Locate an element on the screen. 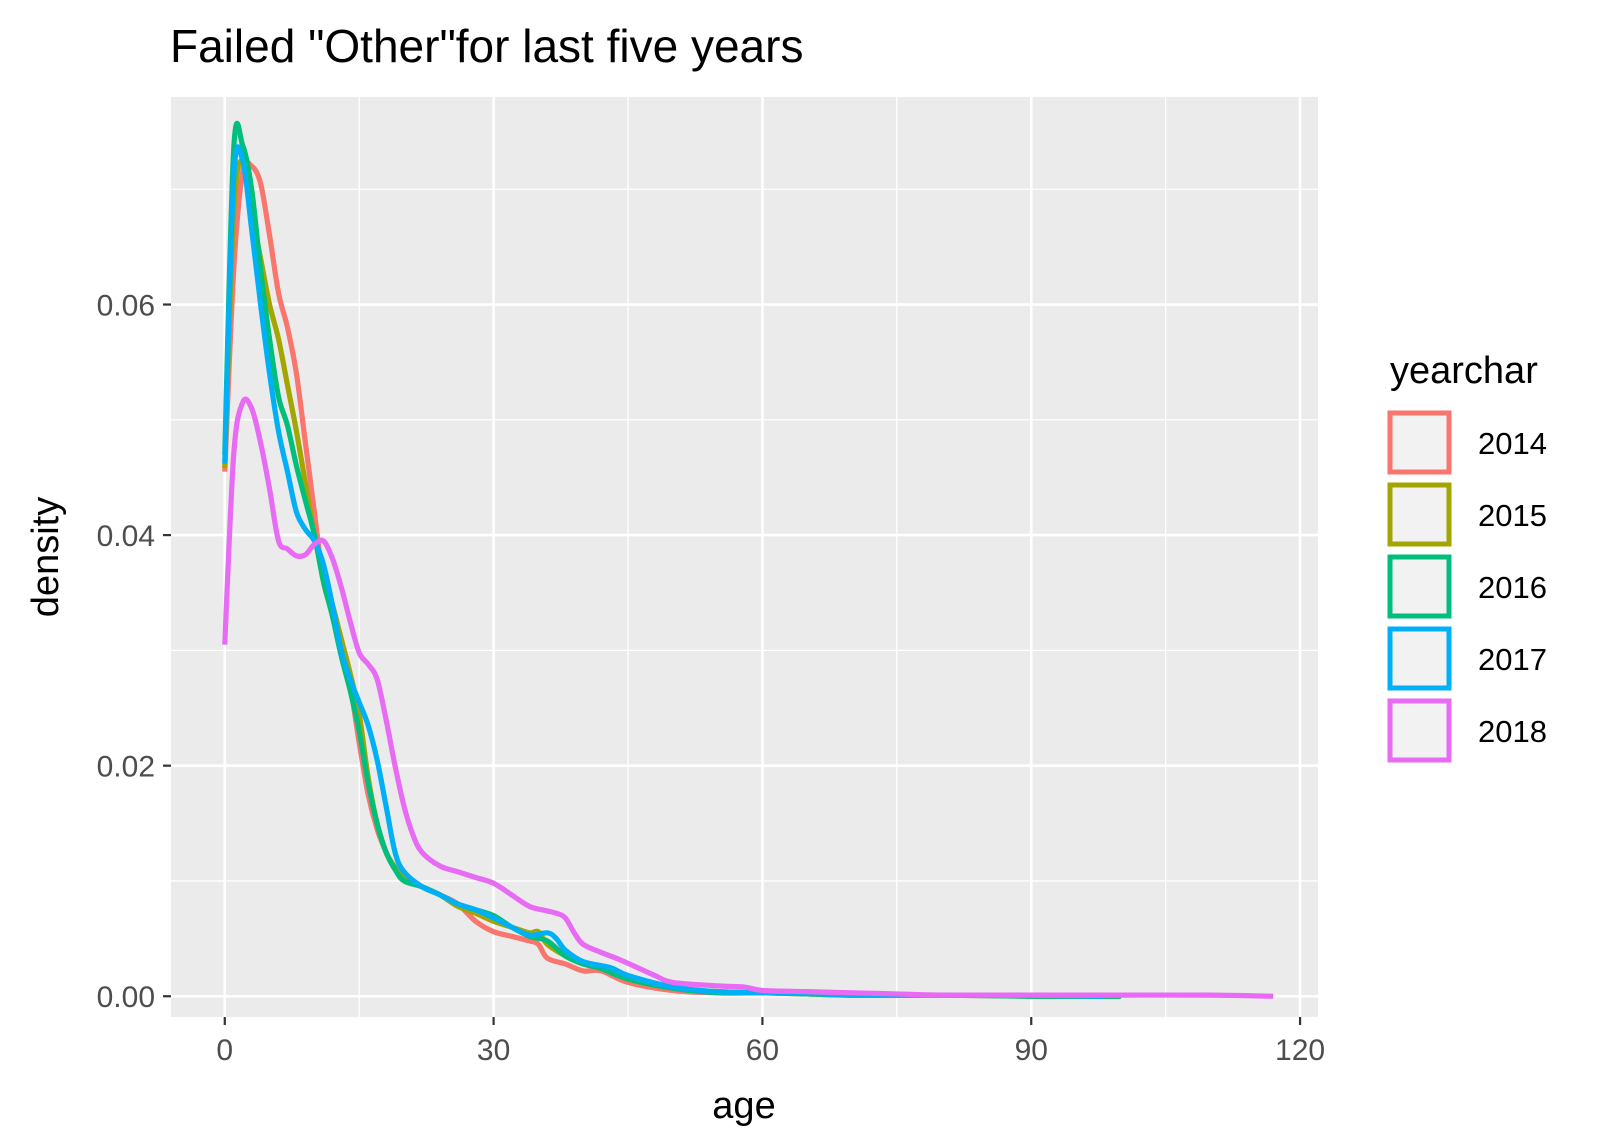 This screenshot has width=1603, height=1143. x-tick-label: 30 is located at coordinates (493, 1050).